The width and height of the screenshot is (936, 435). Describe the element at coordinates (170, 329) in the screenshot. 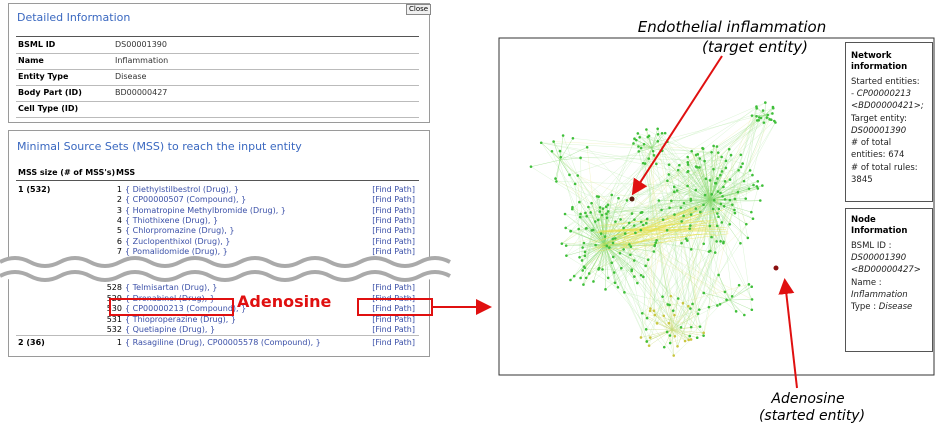

I see `item-set: { Quetiapine (Drug), }` at that location.